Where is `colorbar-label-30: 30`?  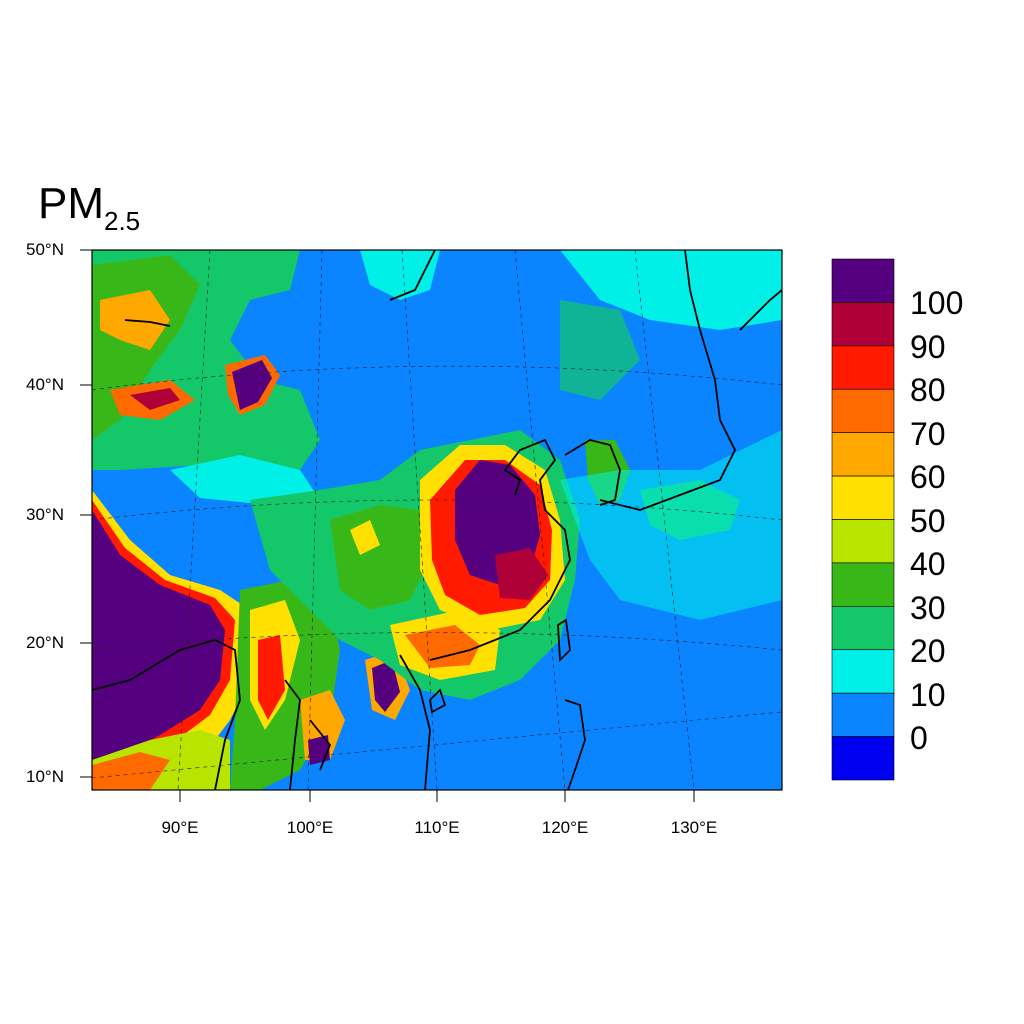 colorbar-label-30: 30 is located at coordinates (928, 608).